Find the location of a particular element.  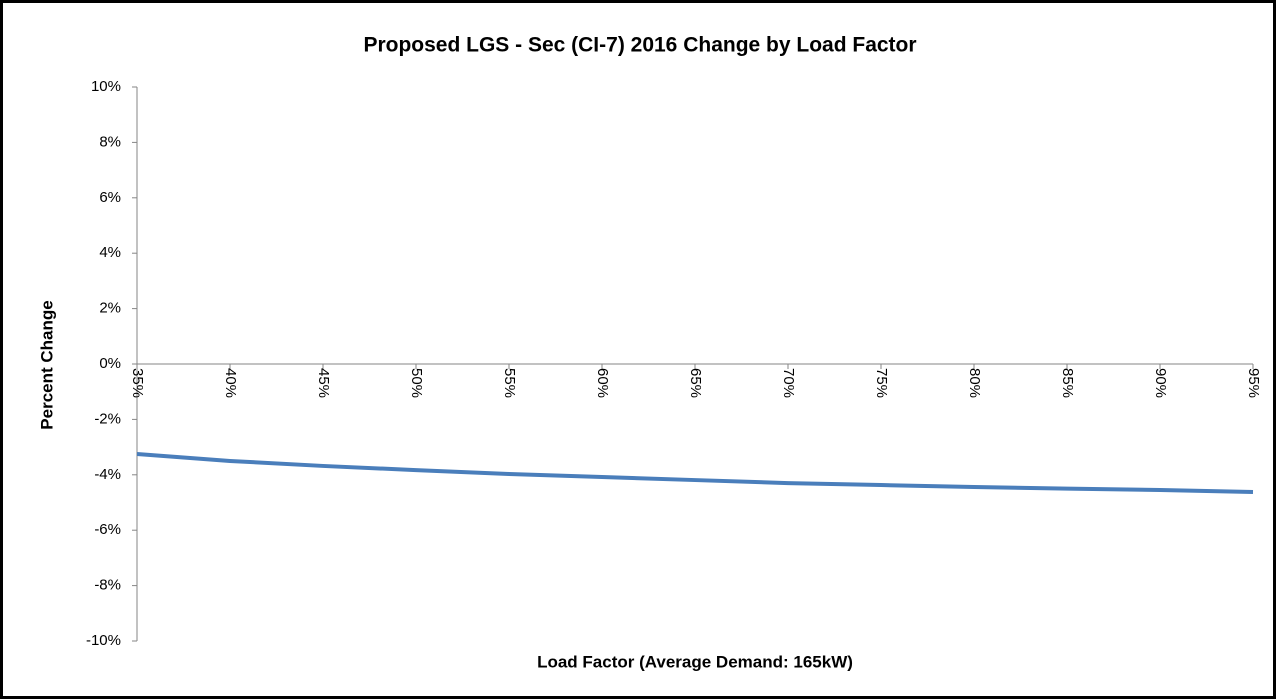

y-tick-label: 6% is located at coordinates (110, 197).